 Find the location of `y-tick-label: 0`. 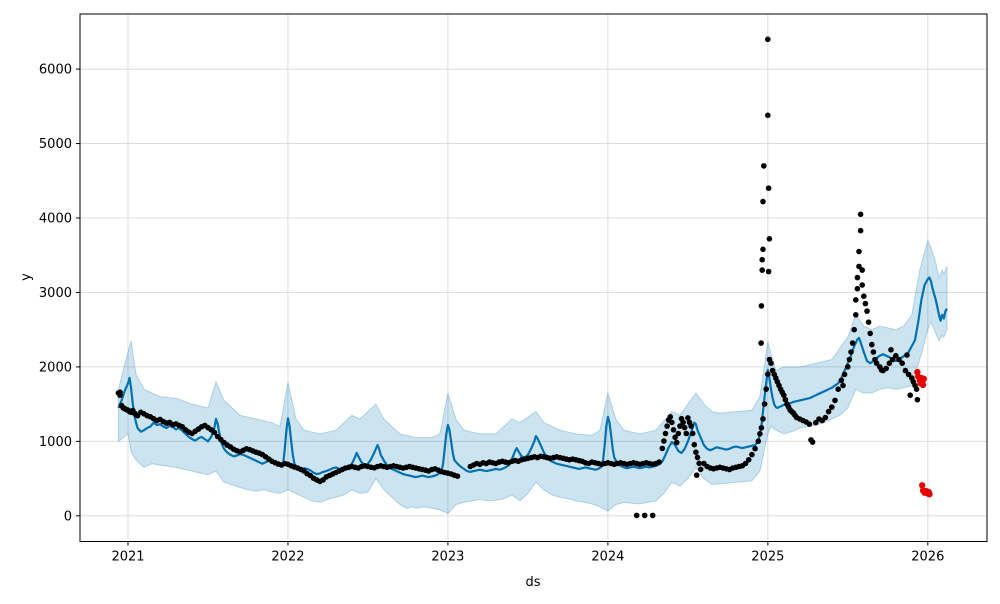

y-tick-label: 0 is located at coordinates (68, 516).